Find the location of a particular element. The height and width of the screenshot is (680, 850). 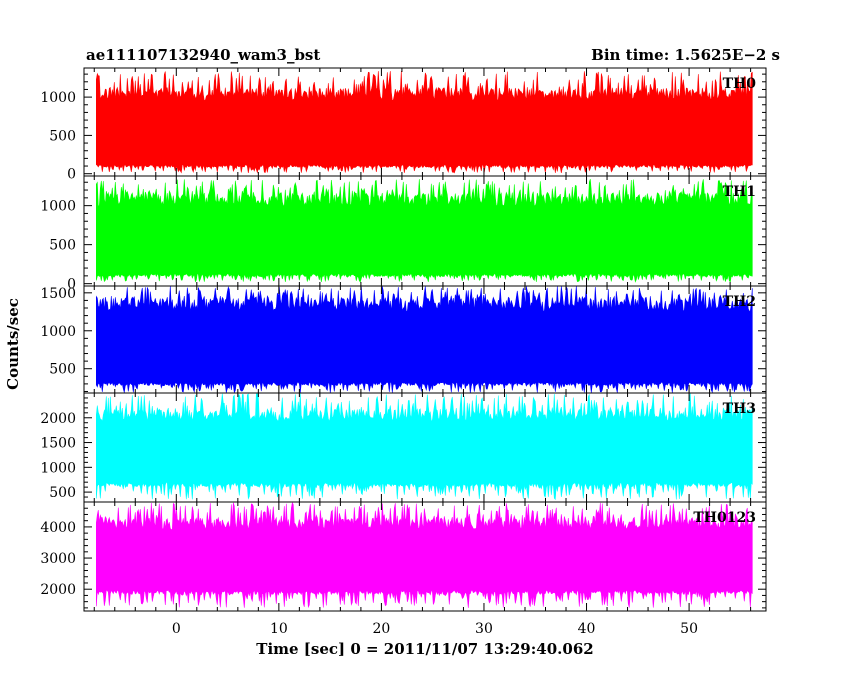

series-th1 is located at coordinates (424, 231).